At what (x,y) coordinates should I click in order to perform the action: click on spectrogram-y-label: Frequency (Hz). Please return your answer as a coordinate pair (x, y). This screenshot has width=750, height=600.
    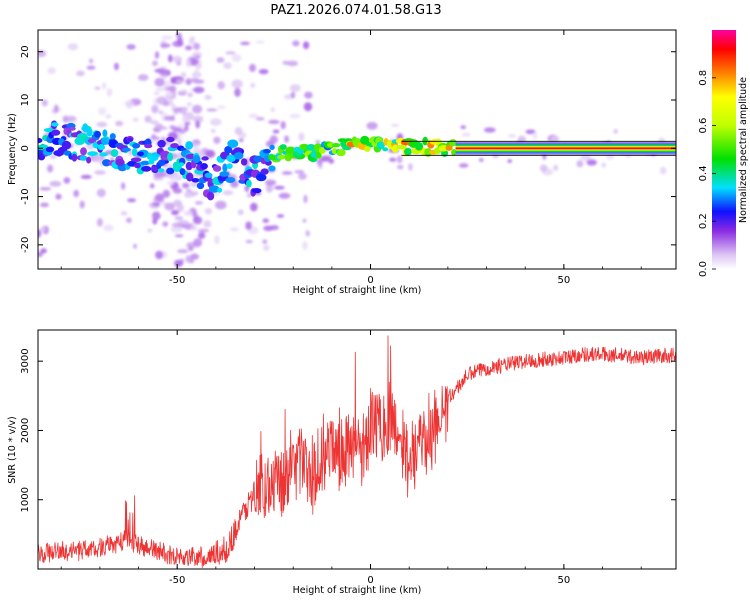
    Looking at the image, I should click on (12, 149).